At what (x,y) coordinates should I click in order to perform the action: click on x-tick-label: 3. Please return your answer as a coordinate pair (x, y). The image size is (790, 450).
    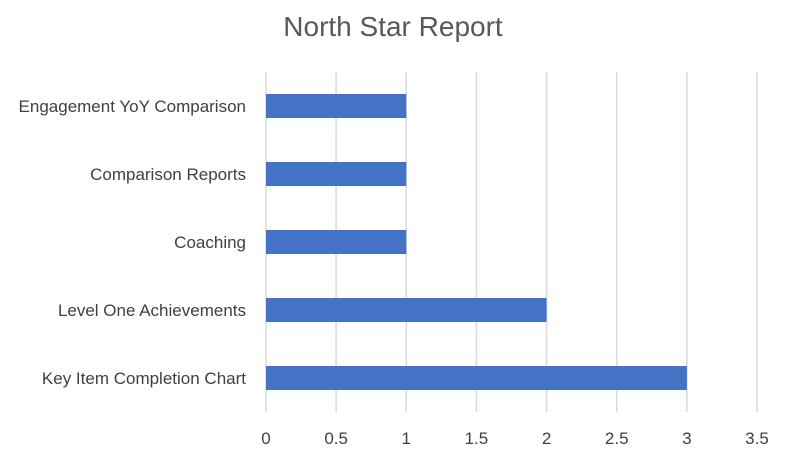
    Looking at the image, I should click on (686, 438).